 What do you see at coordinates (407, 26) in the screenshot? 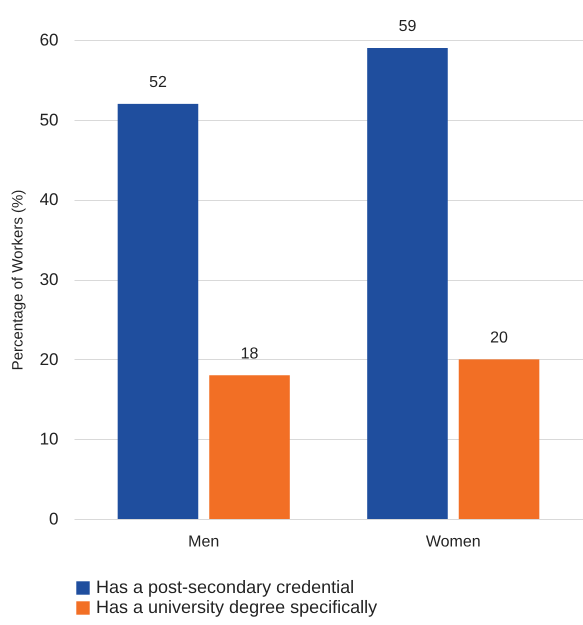
I see `data-label: 59` at bounding box center [407, 26].